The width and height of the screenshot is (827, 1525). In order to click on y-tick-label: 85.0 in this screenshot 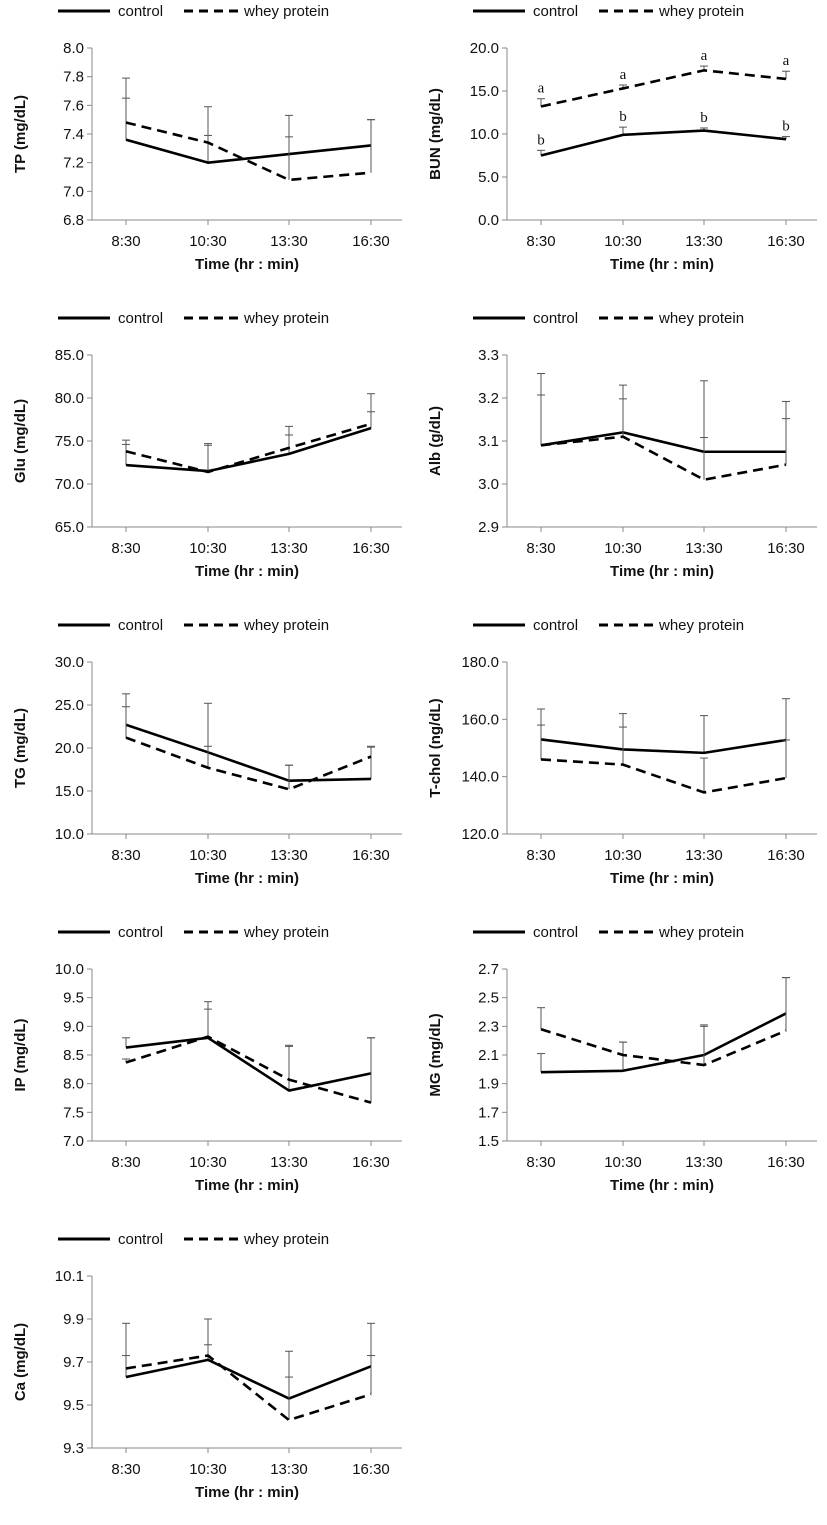, I will do `click(69, 355)`.